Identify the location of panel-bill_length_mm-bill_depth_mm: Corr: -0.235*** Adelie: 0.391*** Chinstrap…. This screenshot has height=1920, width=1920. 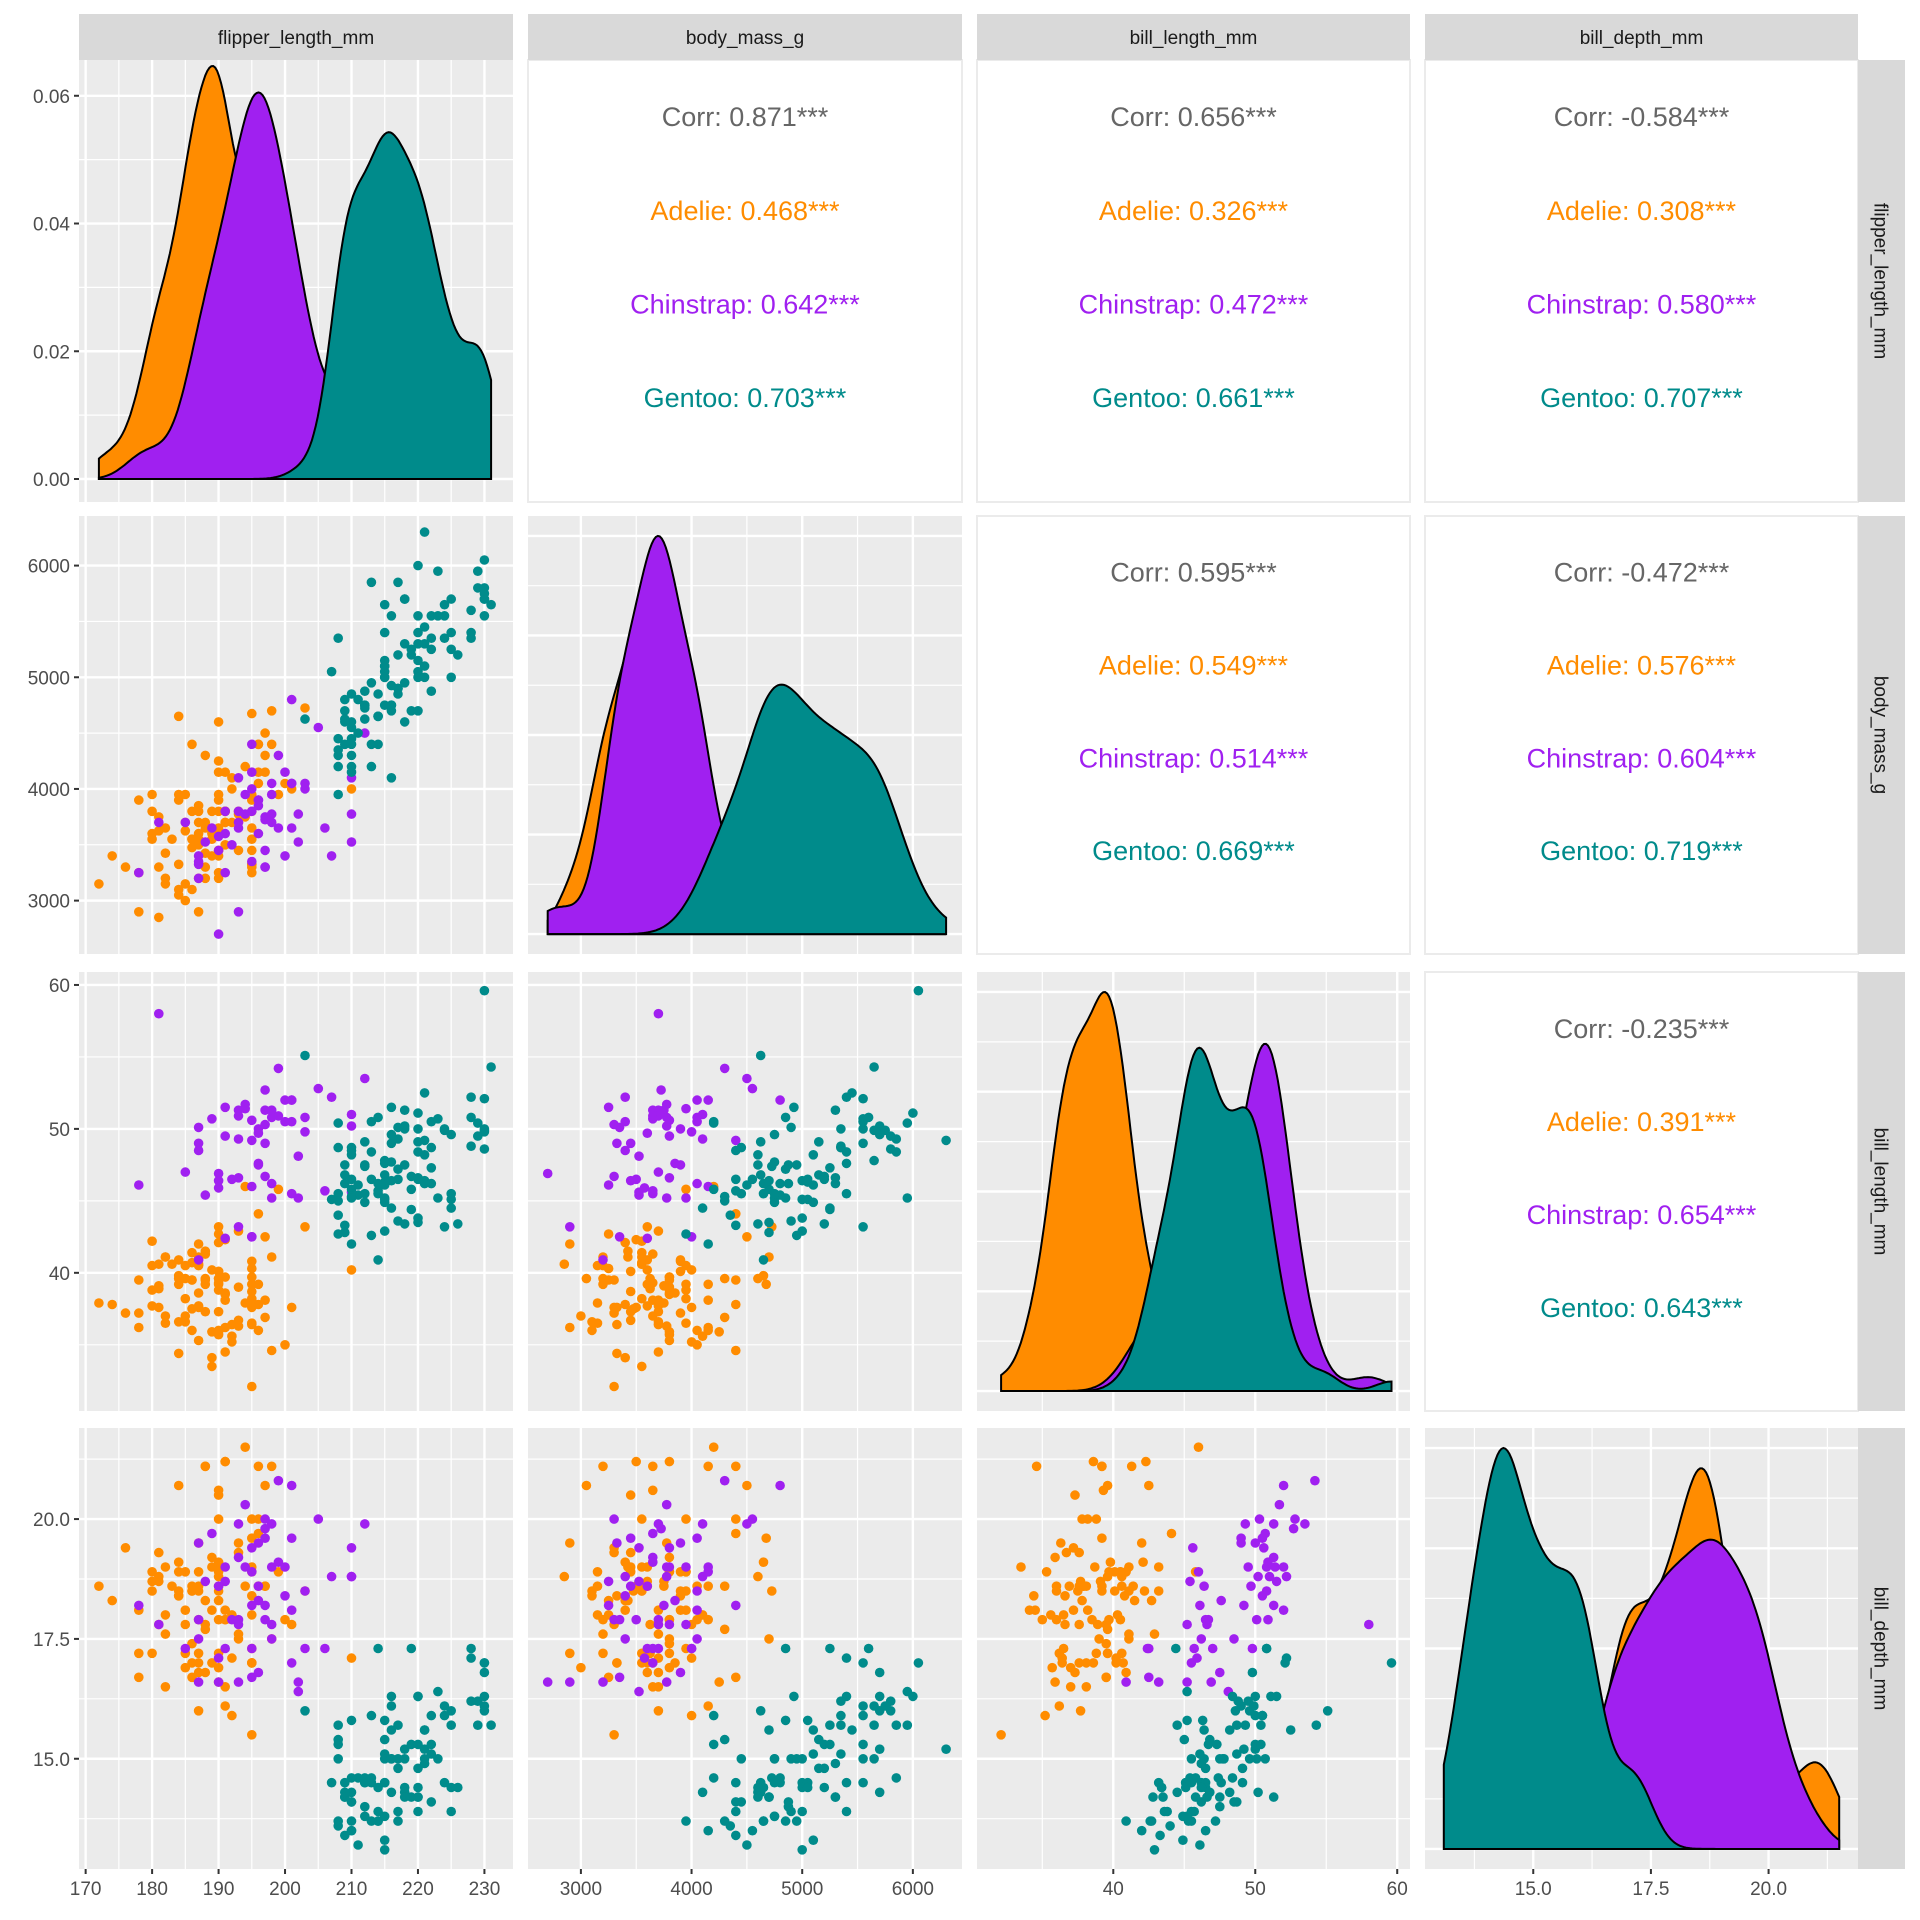
(1641, 1191).